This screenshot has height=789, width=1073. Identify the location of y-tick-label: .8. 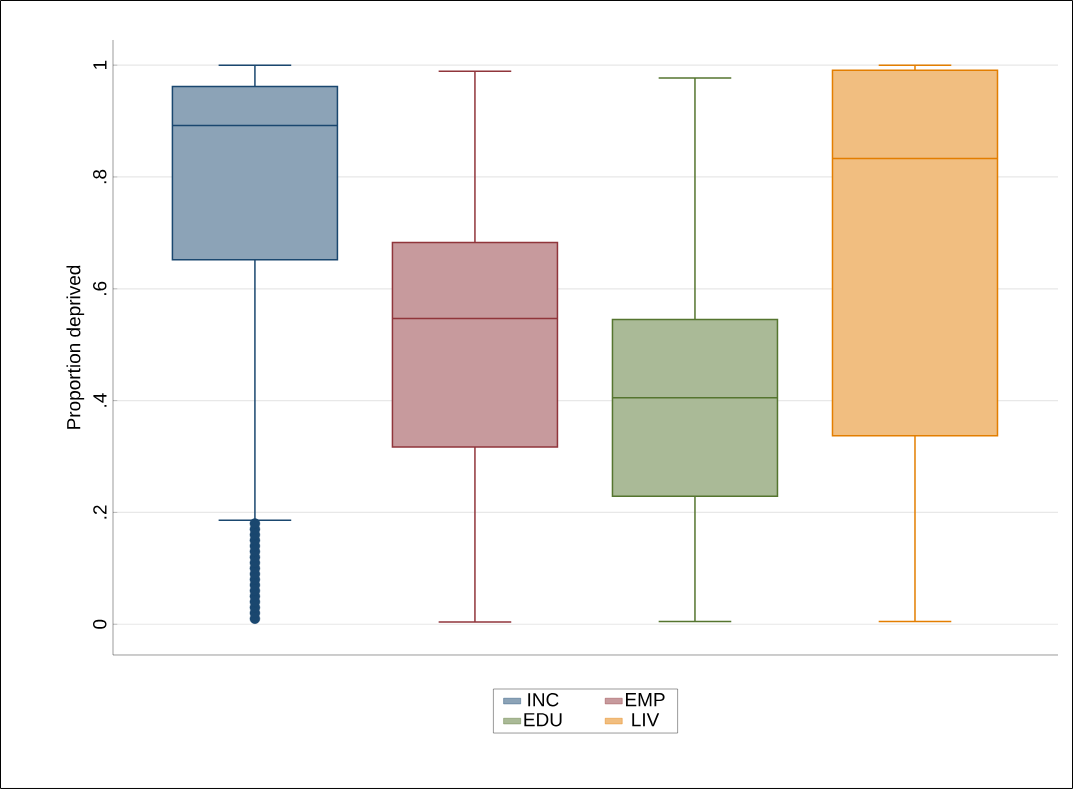
(100, 176).